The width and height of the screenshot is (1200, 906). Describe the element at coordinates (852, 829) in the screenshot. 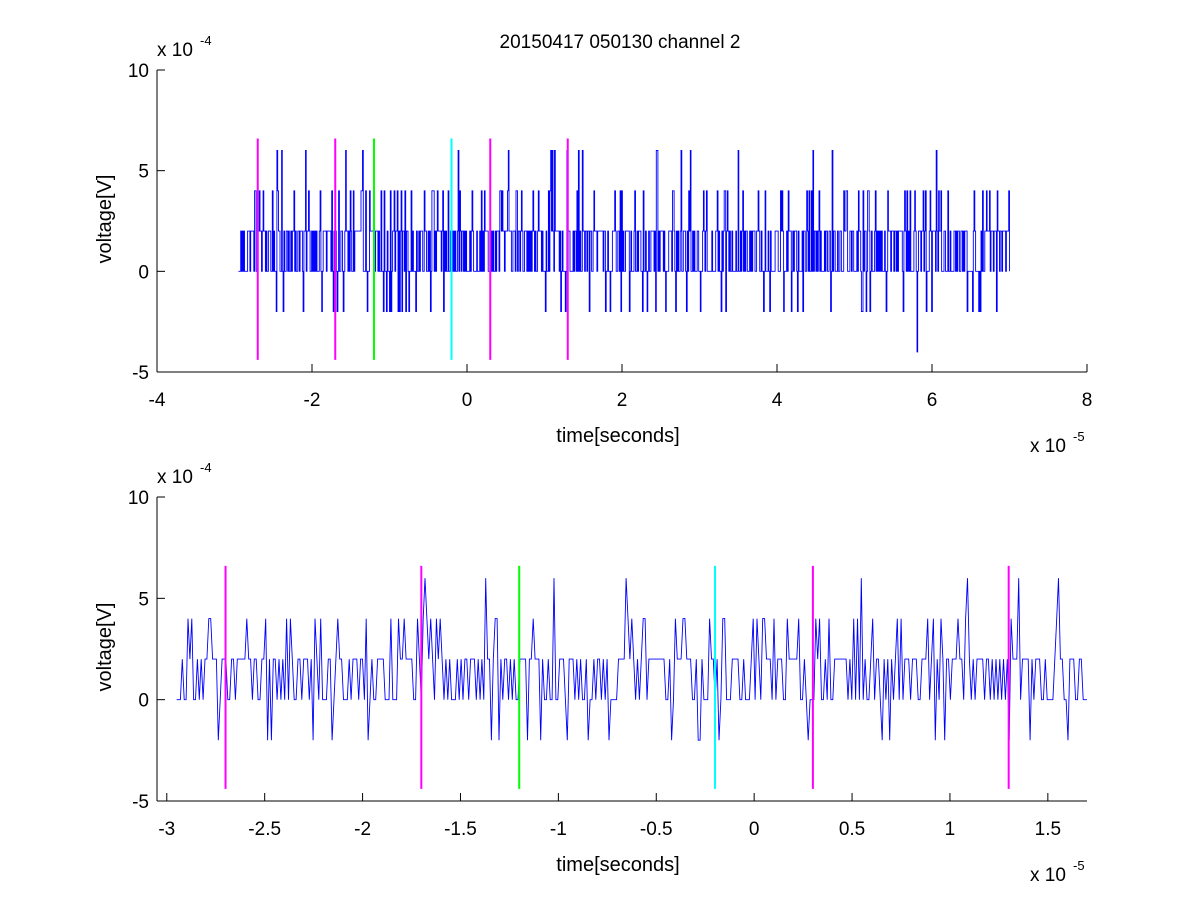

I see `x-tick-label: 0.5` at that location.